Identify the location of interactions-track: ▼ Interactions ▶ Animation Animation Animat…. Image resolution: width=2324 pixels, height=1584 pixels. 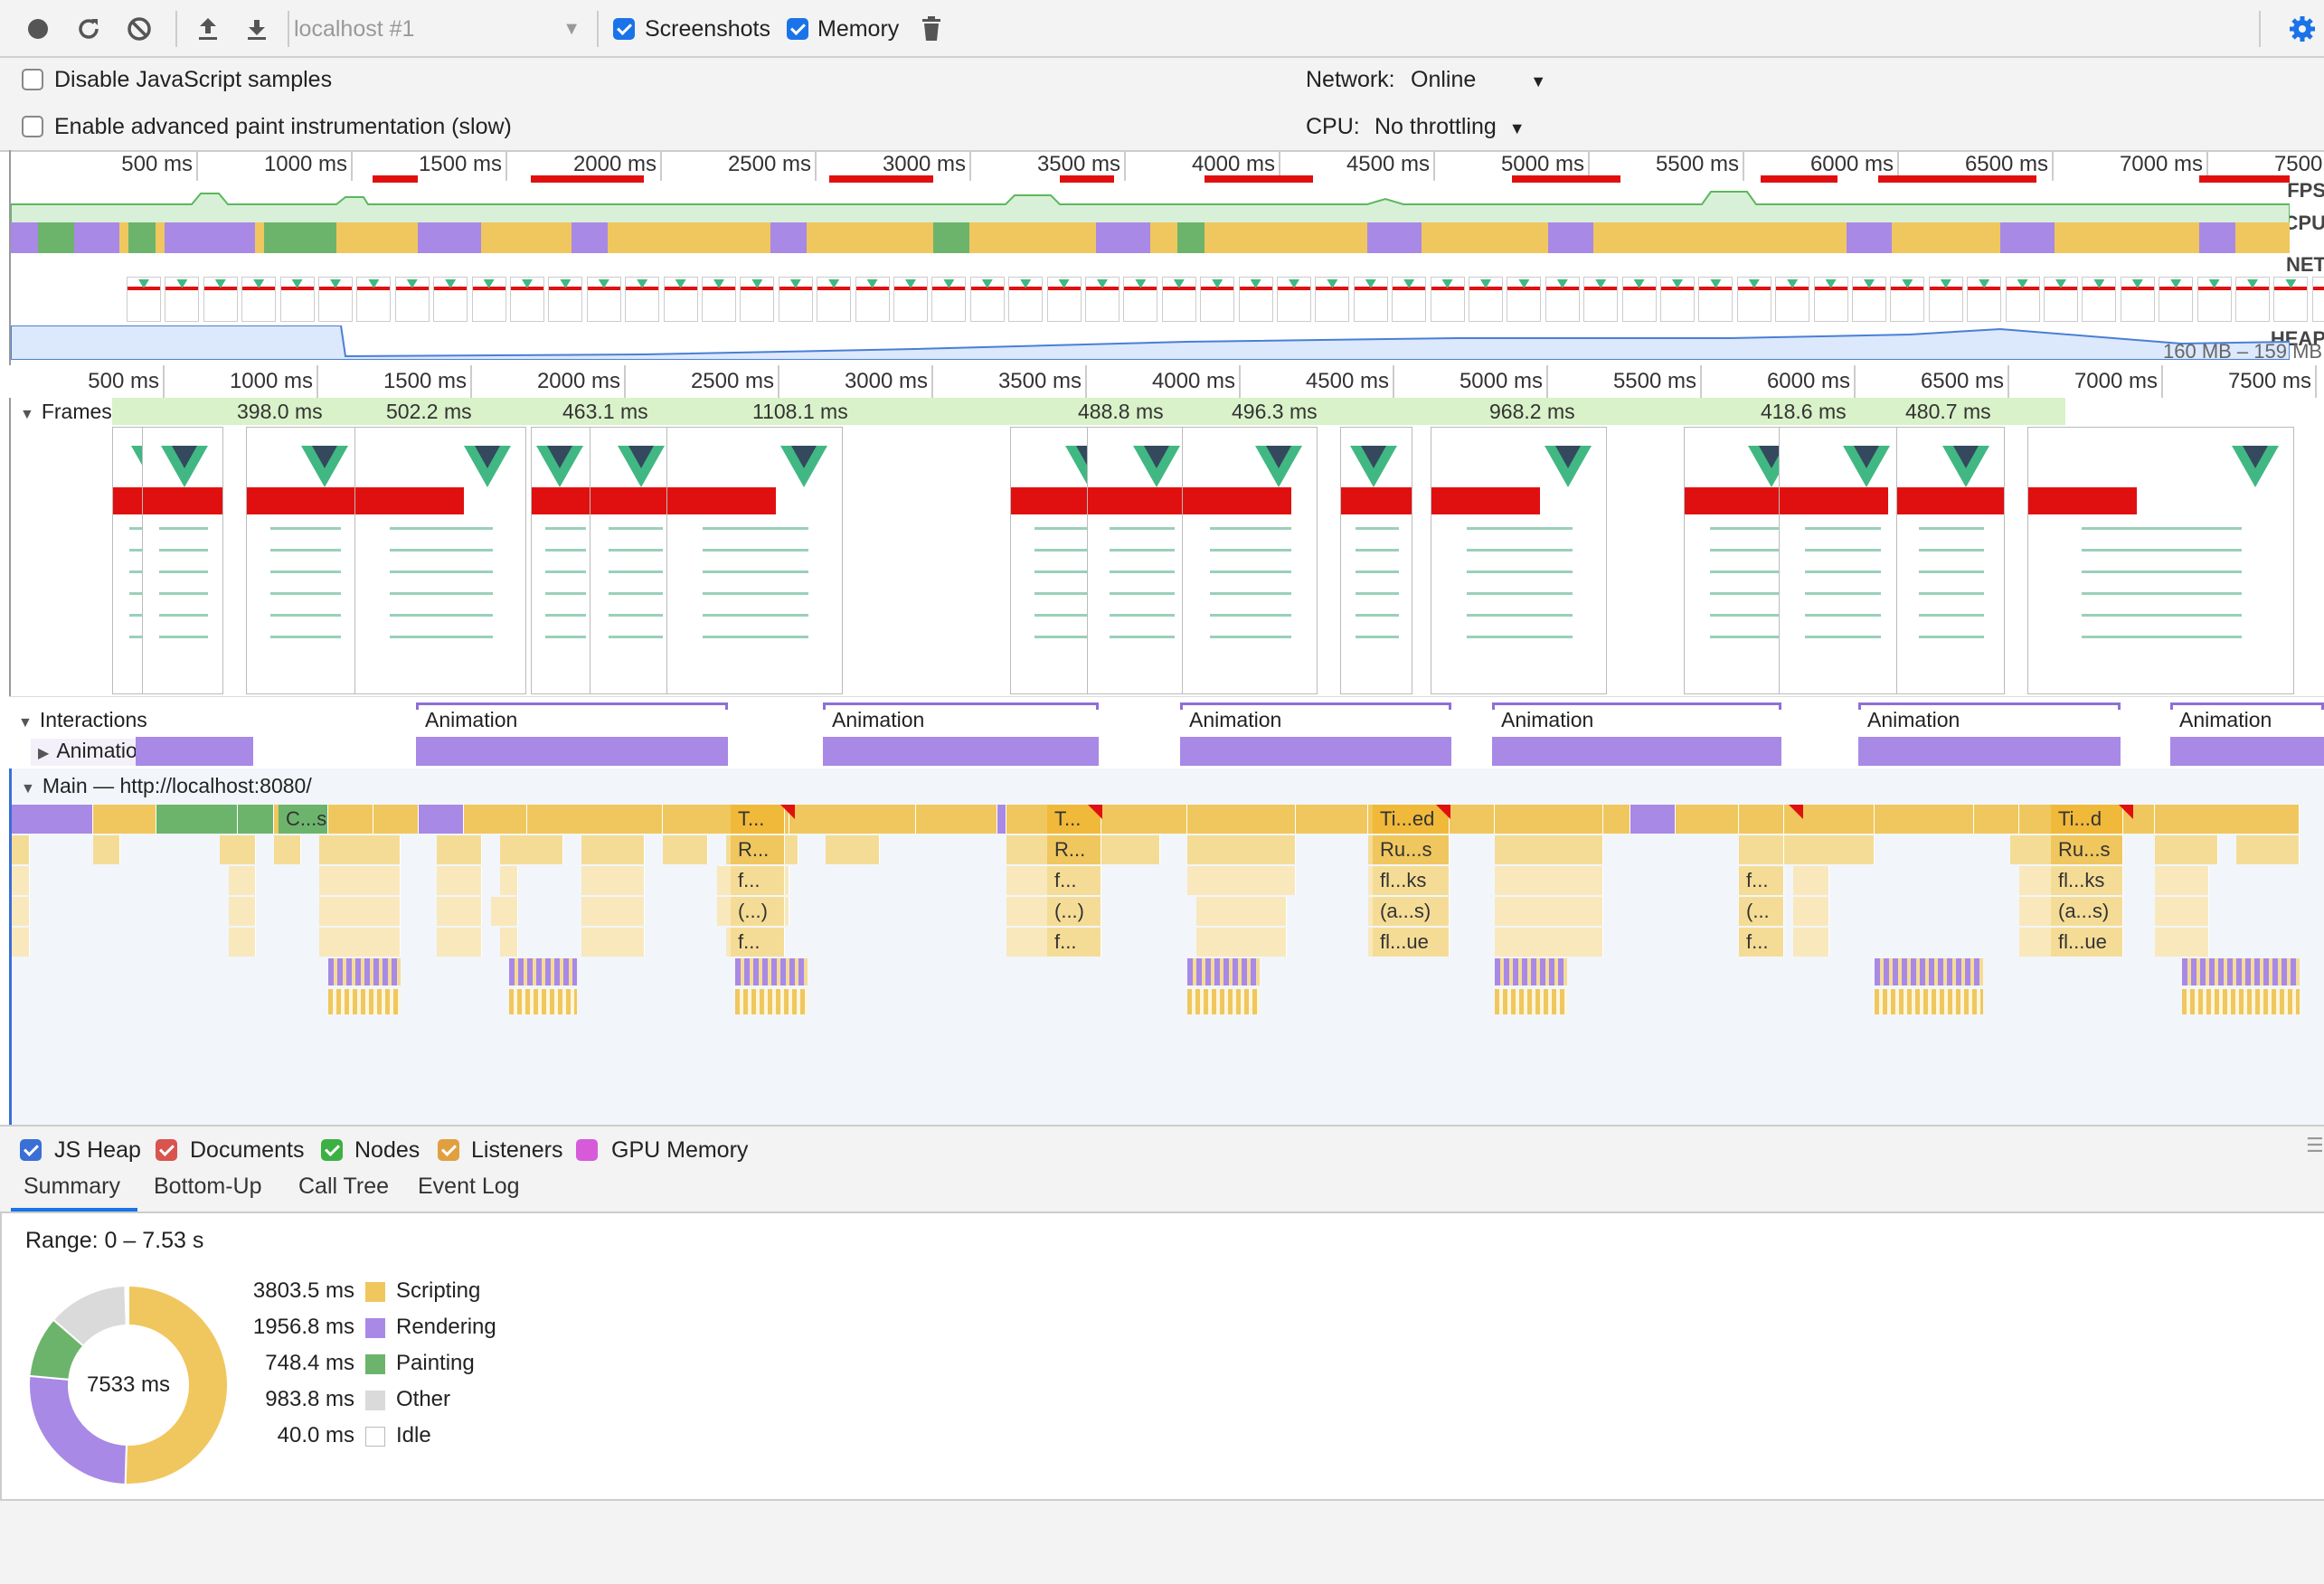
(1166, 732).